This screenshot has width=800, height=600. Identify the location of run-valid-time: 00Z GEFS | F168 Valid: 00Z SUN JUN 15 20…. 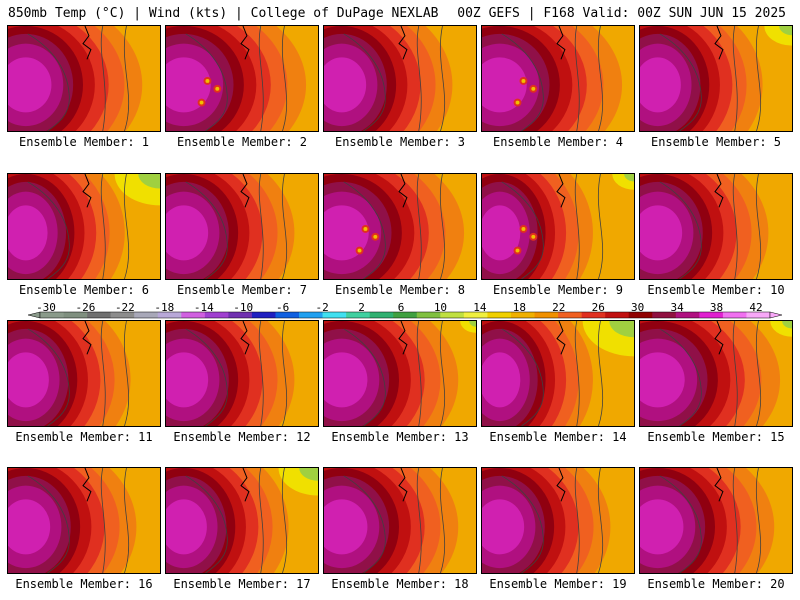
(621, 13).